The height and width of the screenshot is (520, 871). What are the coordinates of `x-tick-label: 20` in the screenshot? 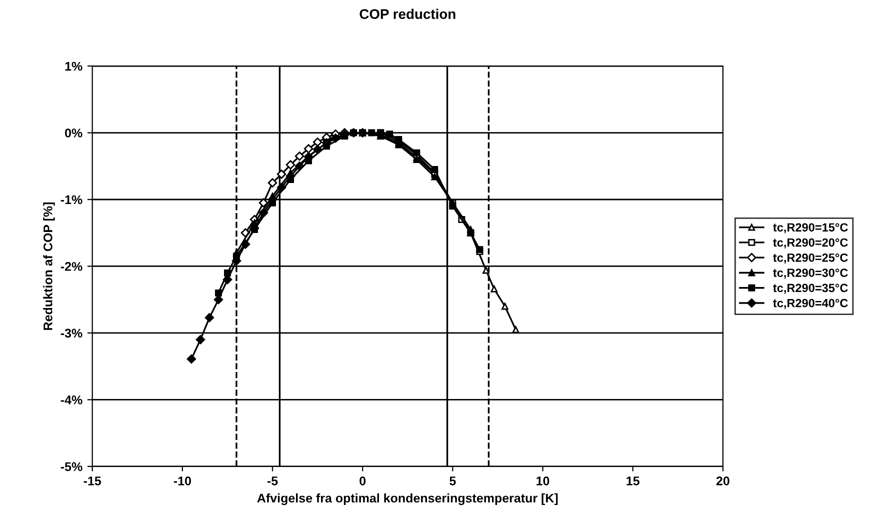 It's located at (723, 481).